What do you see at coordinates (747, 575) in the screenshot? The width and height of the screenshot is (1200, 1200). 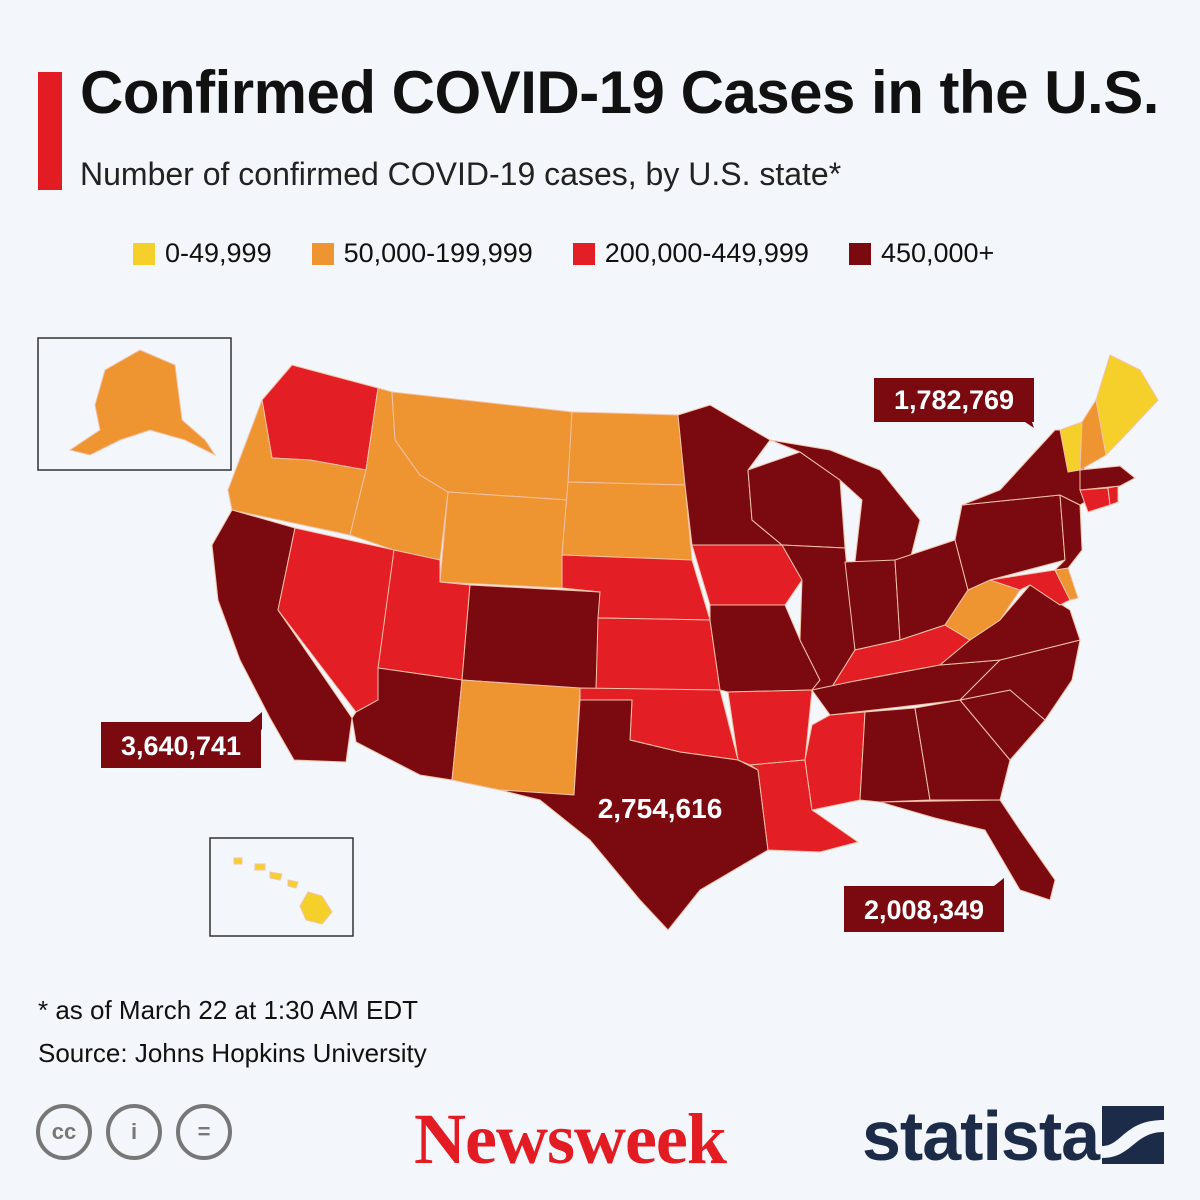 I see `state-IA` at bounding box center [747, 575].